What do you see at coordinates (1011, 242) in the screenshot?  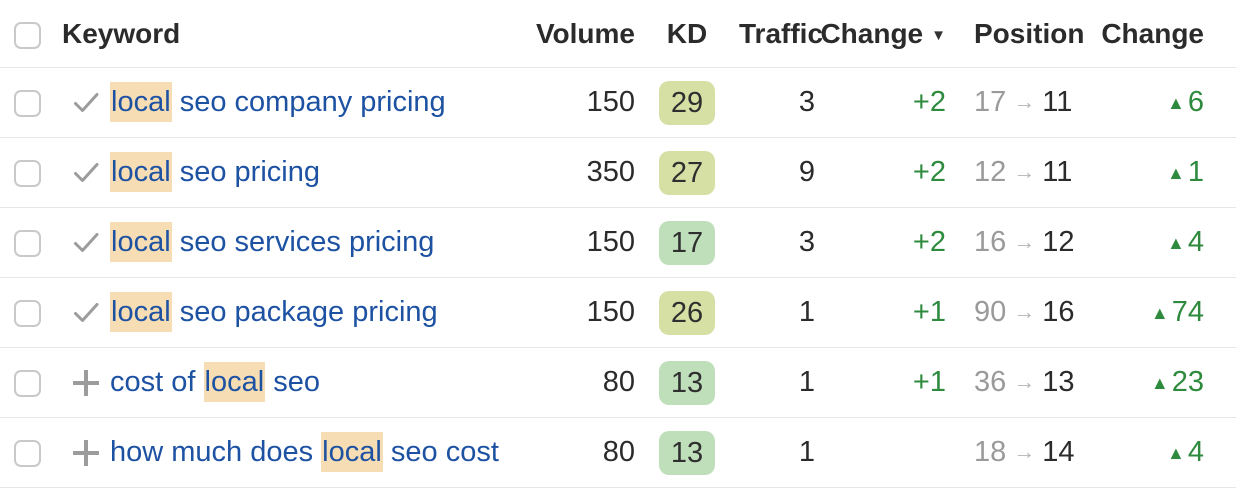 I see `position-cell: 16 → 12` at bounding box center [1011, 242].